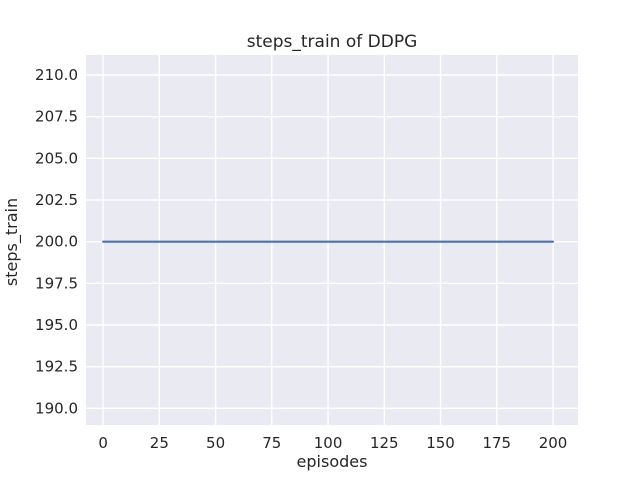  What do you see at coordinates (56, 283) in the screenshot?
I see `y-tick-label: 197.5` at bounding box center [56, 283].